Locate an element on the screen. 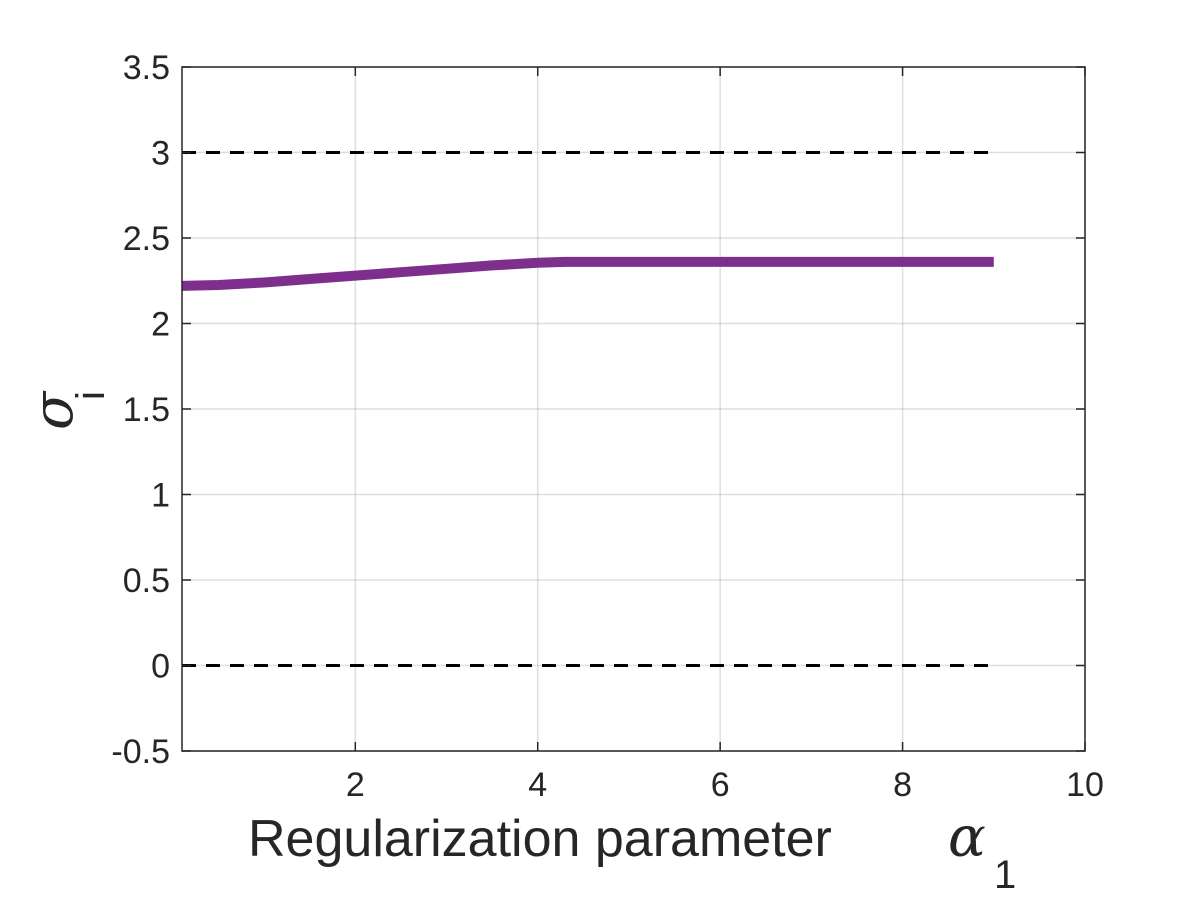  x-tick-label: 2 is located at coordinates (355, 785).